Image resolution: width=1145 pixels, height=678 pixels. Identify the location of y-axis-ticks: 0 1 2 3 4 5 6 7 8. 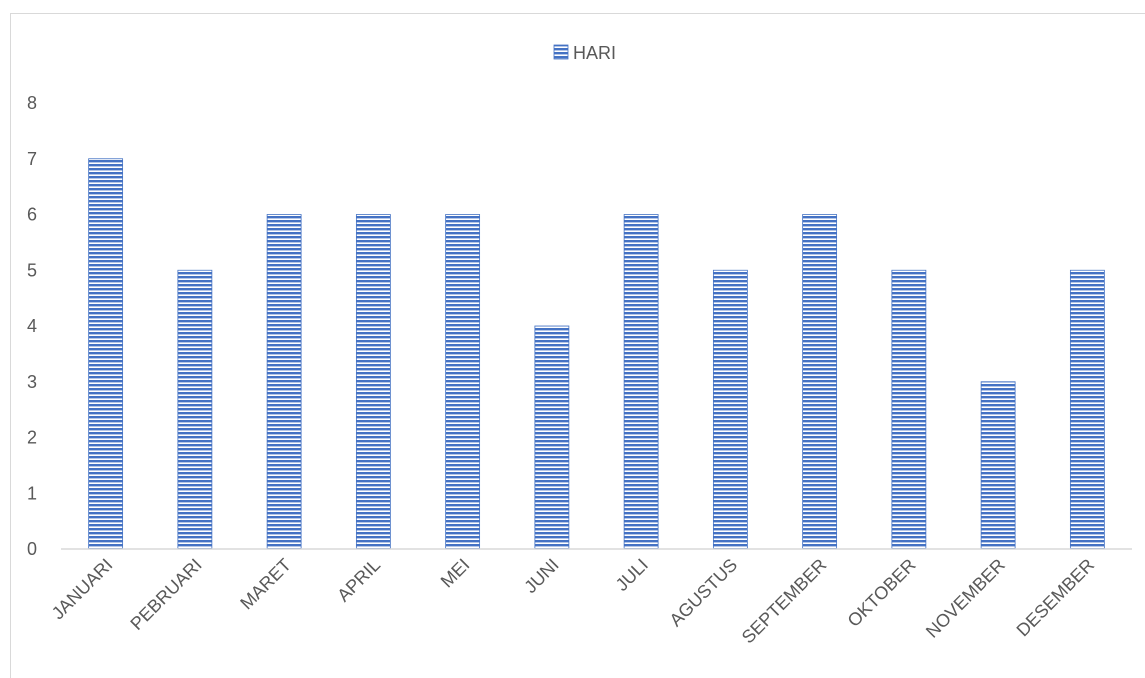
(32, 326).